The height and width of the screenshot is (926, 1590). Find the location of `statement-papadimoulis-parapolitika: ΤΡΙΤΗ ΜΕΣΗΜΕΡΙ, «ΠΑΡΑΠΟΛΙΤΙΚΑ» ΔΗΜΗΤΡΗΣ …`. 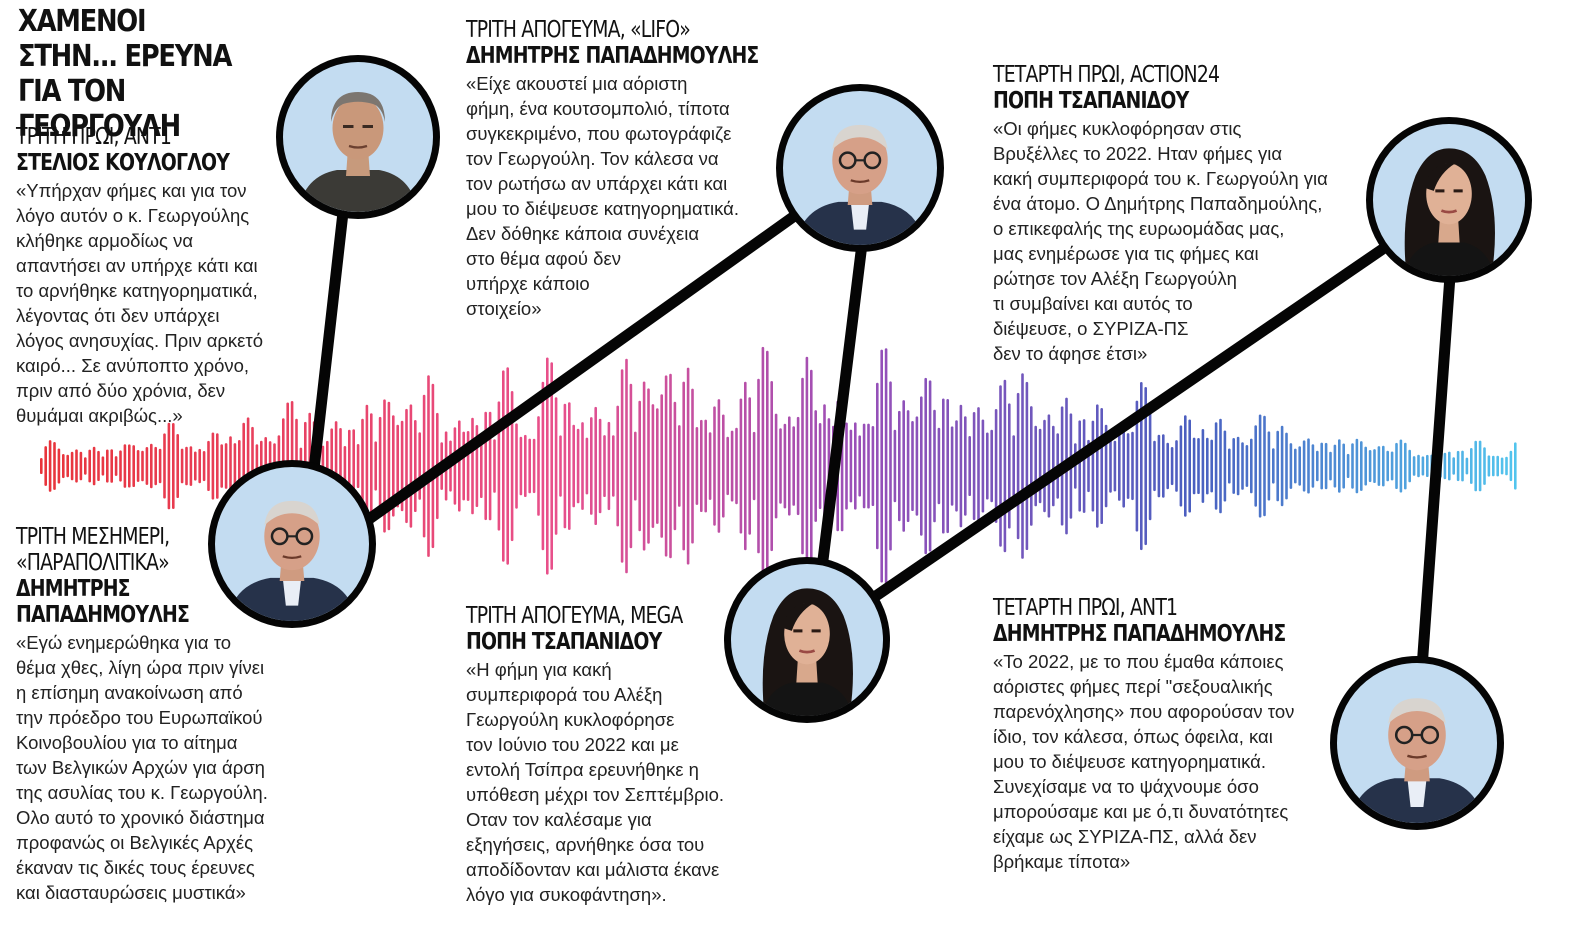

statement-papadimoulis-parapolitika: ΤΡΙΤΗ ΜΕΣΗΜΕΡΙ, «ΠΑΡΑΠΟΛΙΤΙΚΑ» ΔΗΜΗΤΡΗΣ … is located at coordinates (166, 714).